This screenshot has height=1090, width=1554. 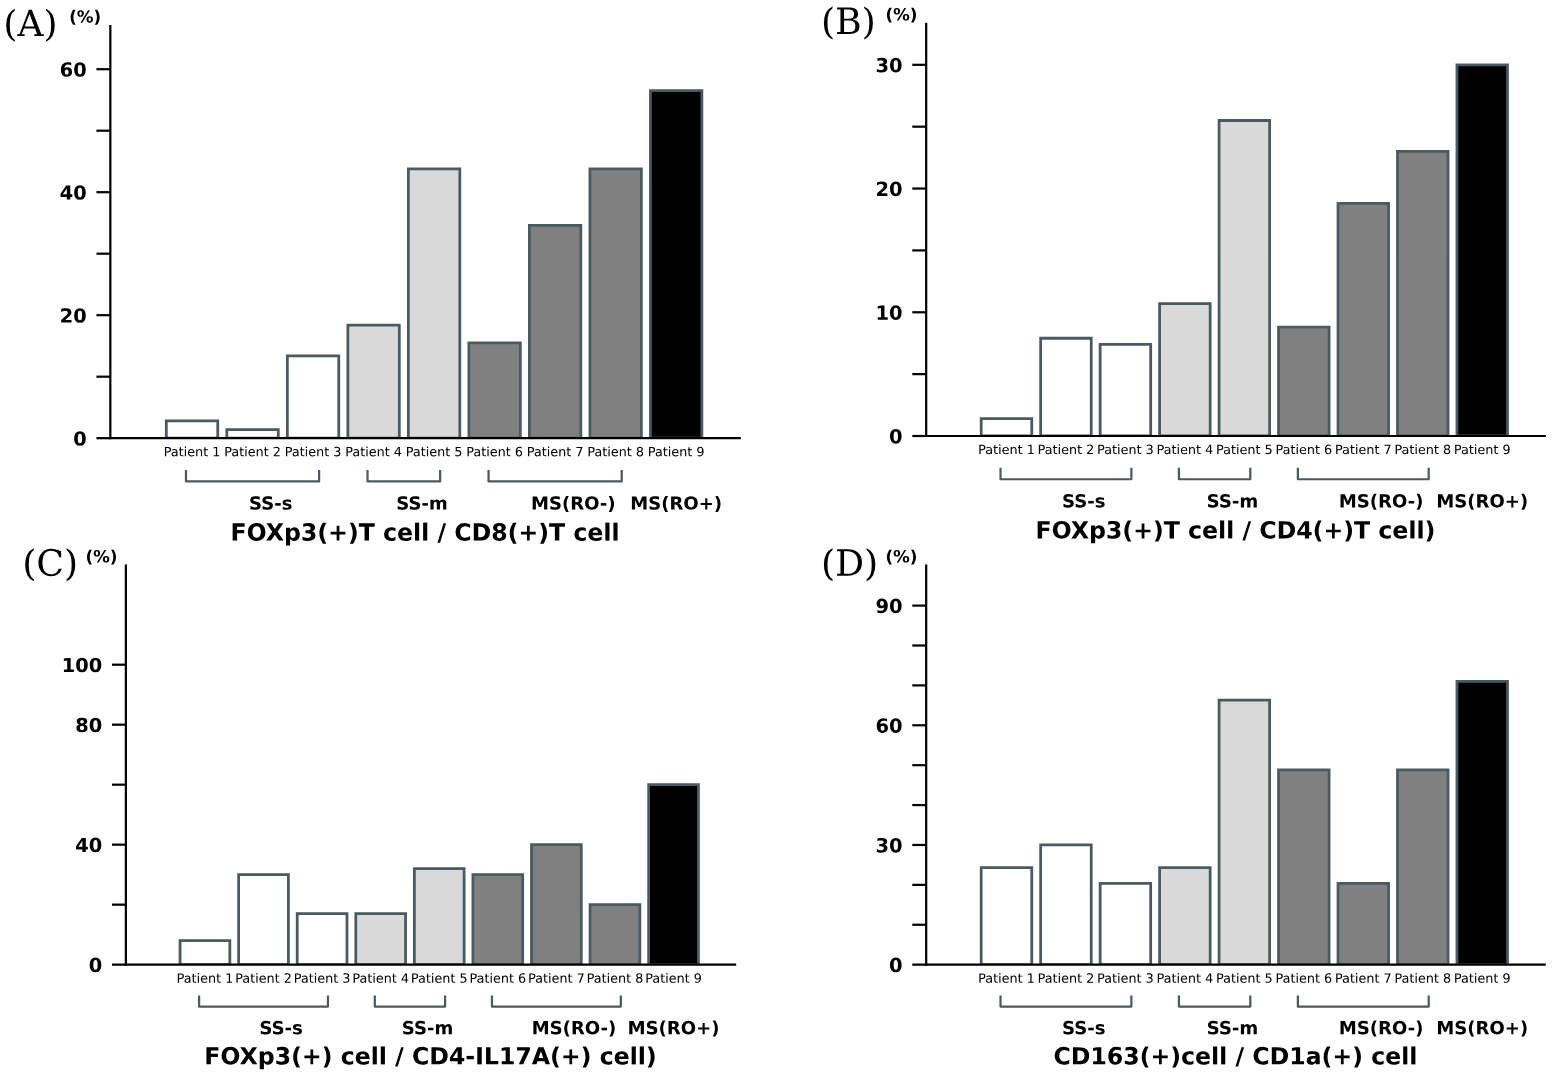 I want to click on x-axis-title: FOXp3(+)T cell / CD8(+)T cell, so click(x=425, y=534).